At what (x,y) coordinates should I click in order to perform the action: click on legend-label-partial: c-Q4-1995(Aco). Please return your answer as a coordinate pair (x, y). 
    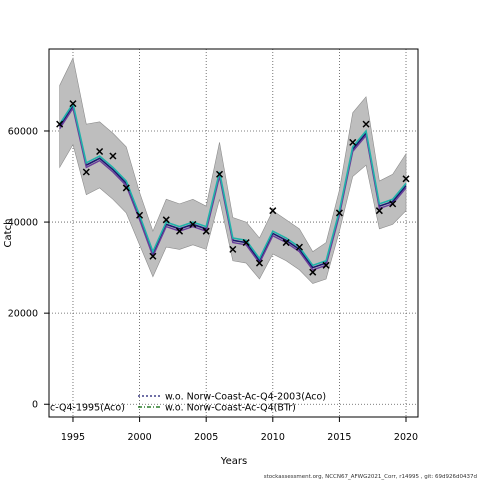
    Looking at the image, I should click on (87, 408).